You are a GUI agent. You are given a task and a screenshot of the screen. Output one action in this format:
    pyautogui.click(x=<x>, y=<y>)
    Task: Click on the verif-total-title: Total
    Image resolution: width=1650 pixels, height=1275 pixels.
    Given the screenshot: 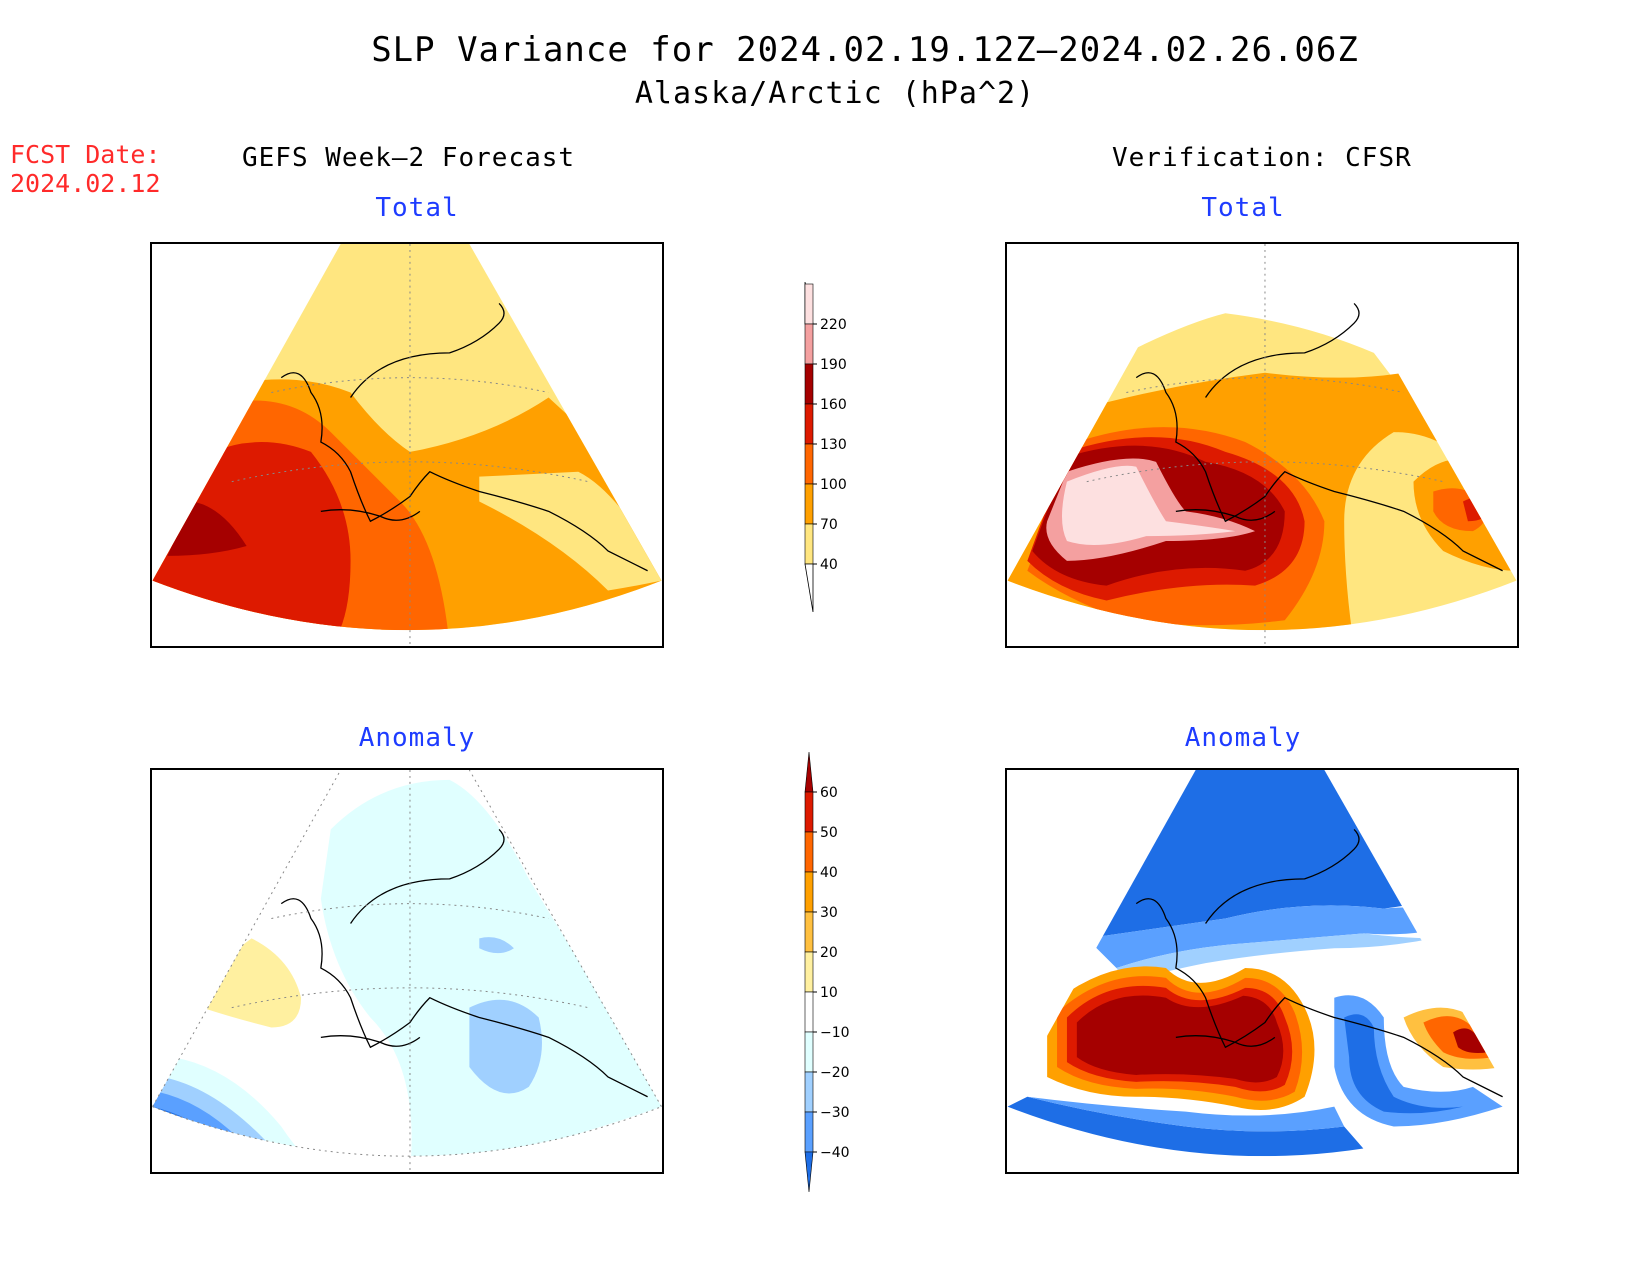 What is the action you would take?
    pyautogui.click(x=1243, y=208)
    